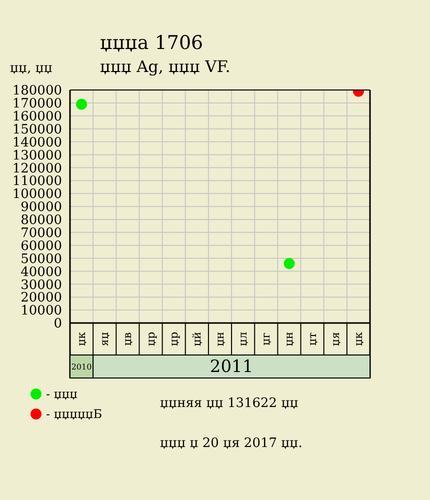  I want to click on y-tick-label: 30000, so click(41, 285).